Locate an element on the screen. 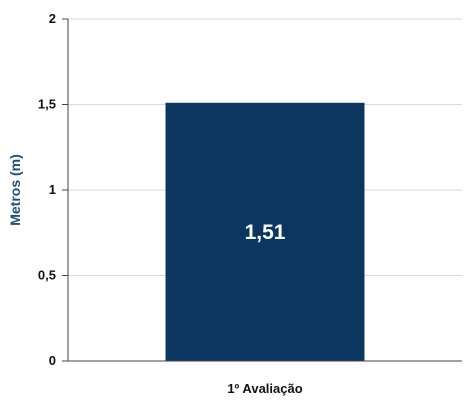 The height and width of the screenshot is (401, 469). y-tick-label: 1,5 is located at coordinates (47, 104).